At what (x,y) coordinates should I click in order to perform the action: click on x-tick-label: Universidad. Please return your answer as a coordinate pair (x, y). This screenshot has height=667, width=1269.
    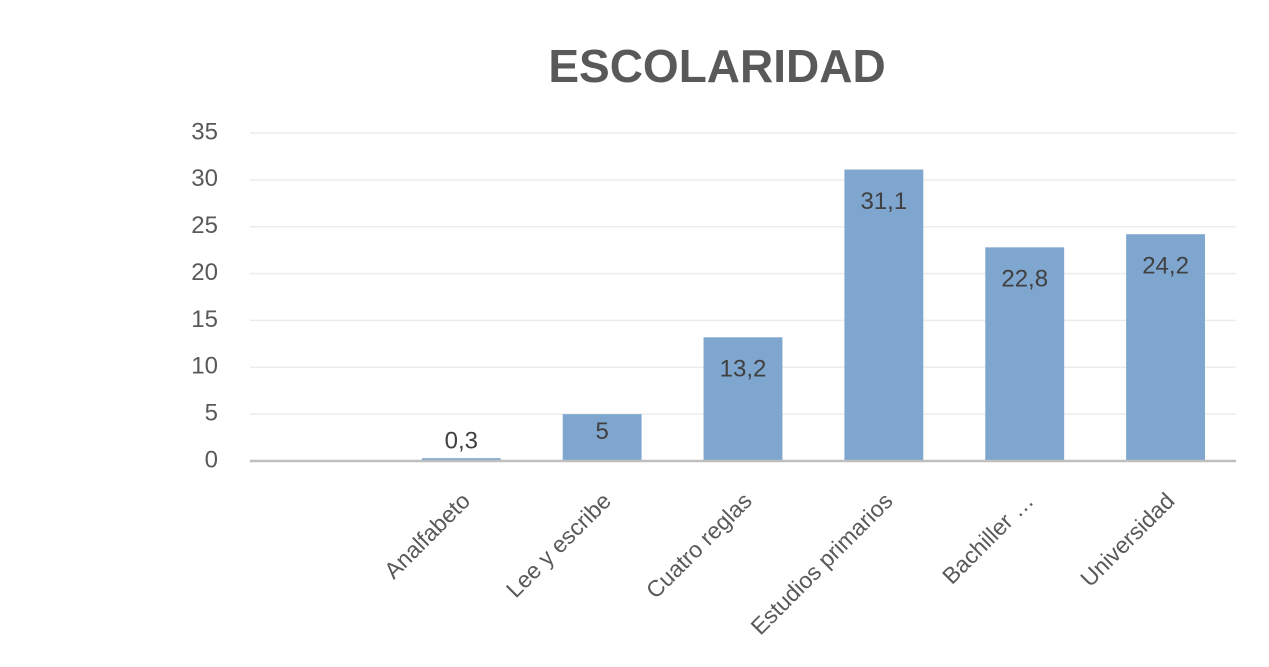
    Looking at the image, I should click on (1127, 539).